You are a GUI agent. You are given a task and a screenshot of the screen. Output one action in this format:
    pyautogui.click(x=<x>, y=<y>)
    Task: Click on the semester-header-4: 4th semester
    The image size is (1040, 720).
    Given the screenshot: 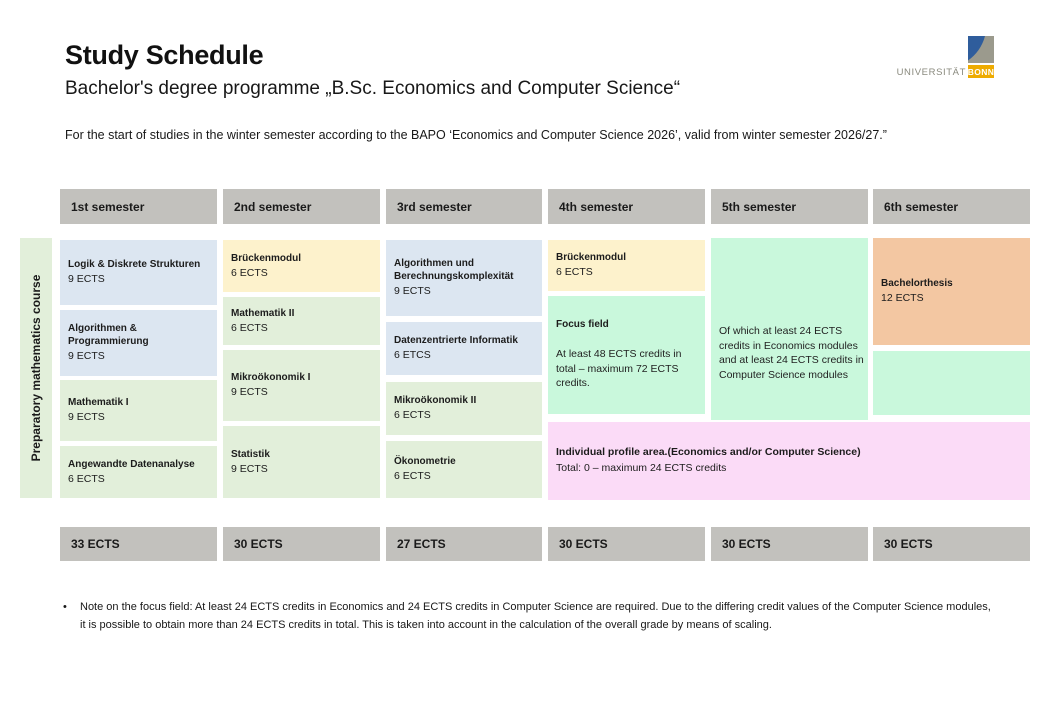 What is the action you would take?
    pyautogui.click(x=626, y=206)
    